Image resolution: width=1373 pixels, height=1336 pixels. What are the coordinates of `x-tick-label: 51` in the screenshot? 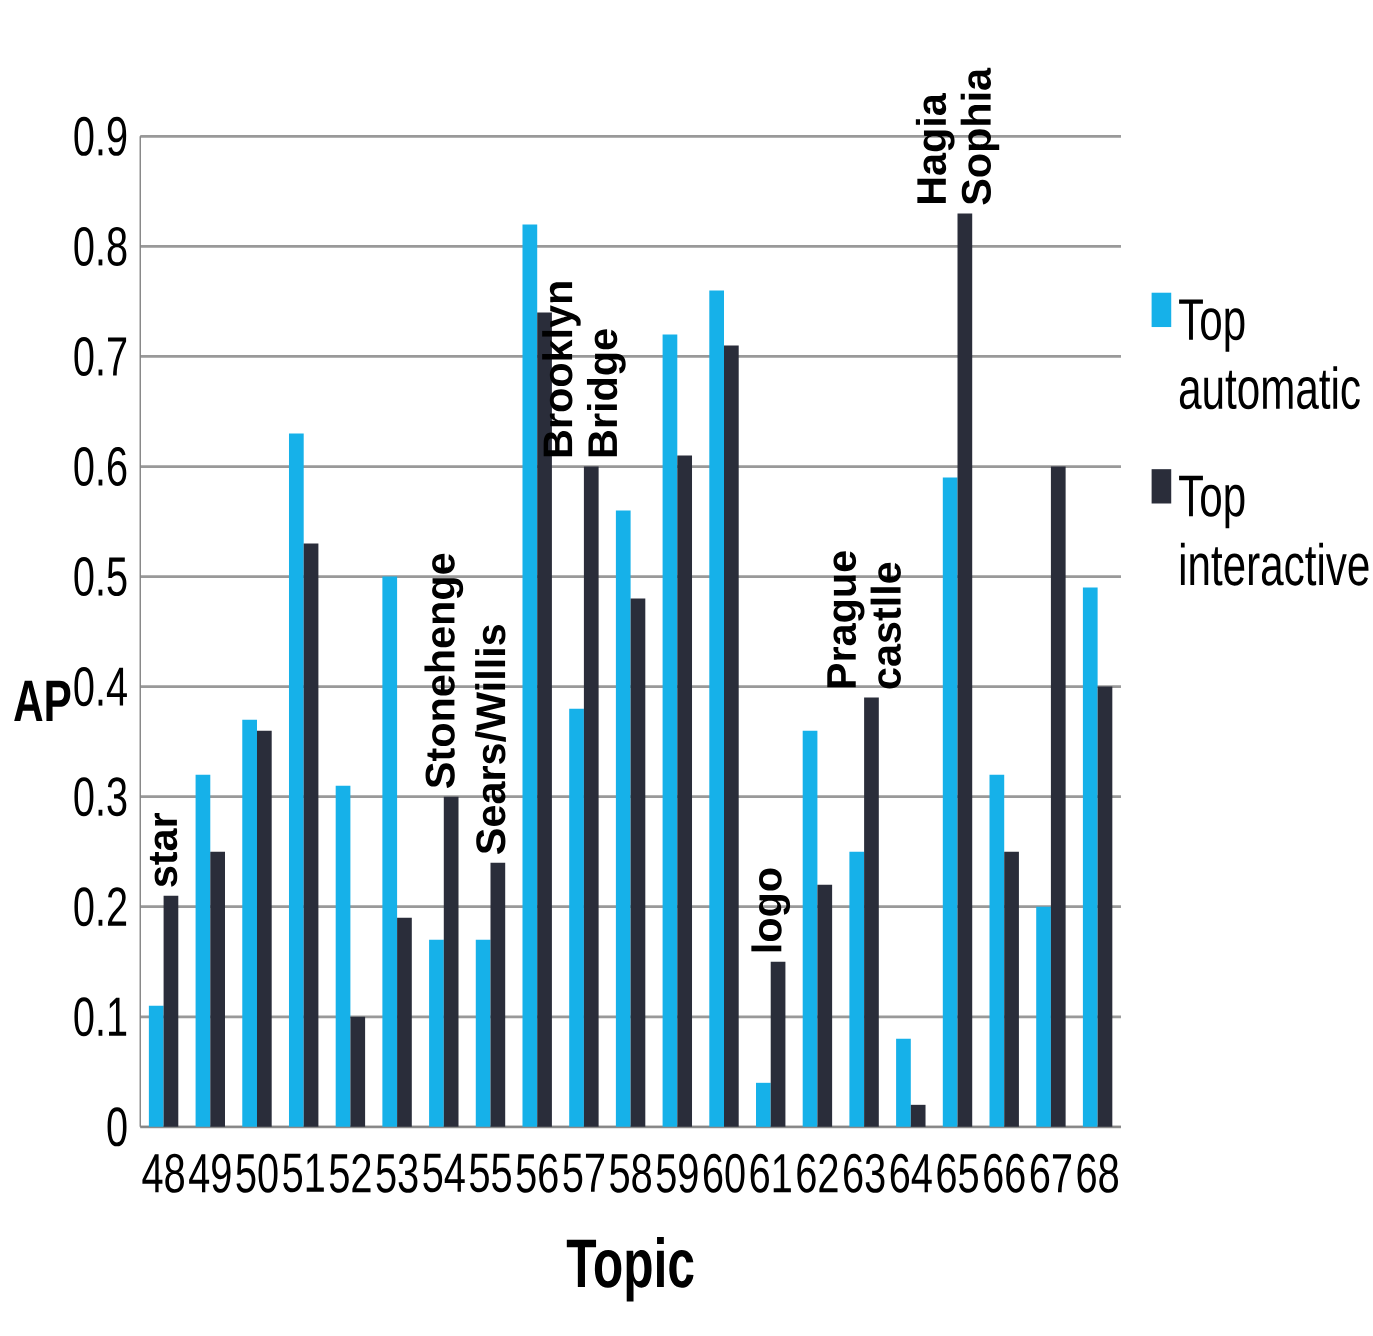 It's located at (303, 1173).